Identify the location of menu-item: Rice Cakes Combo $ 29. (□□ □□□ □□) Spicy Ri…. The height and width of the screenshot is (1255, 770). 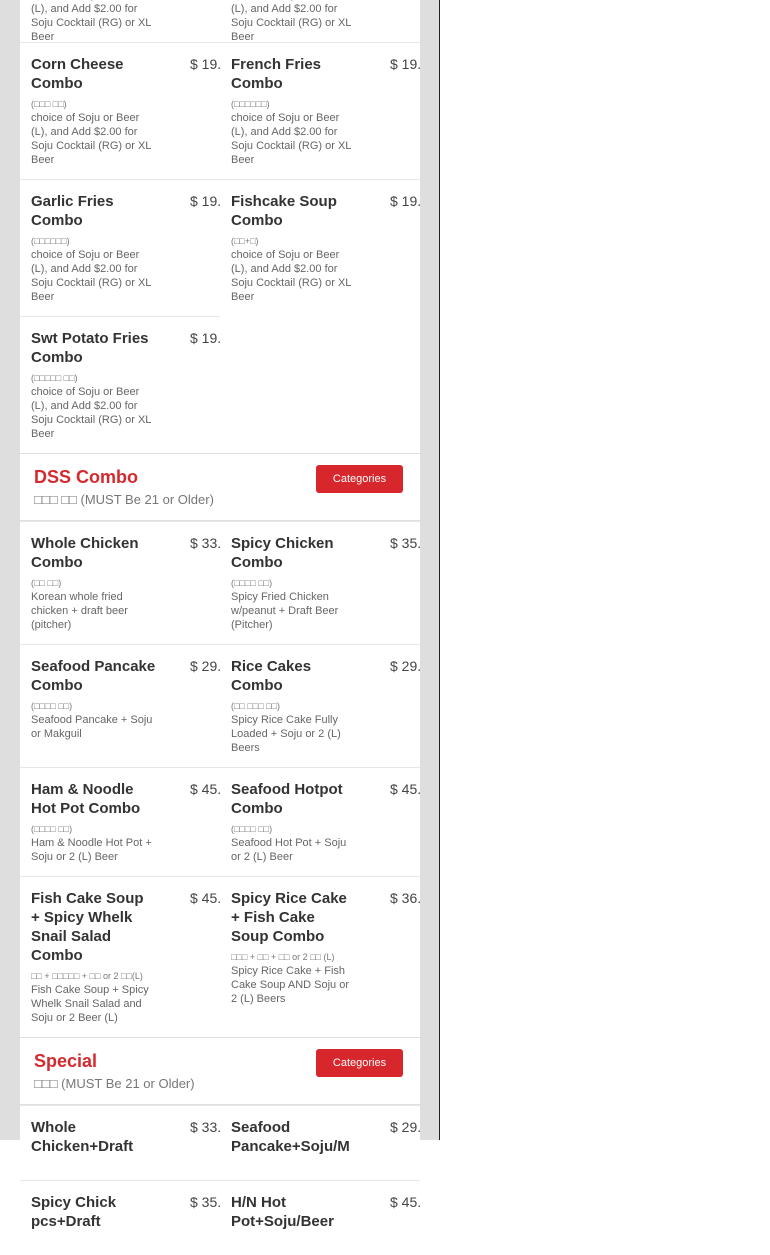
(320, 705).